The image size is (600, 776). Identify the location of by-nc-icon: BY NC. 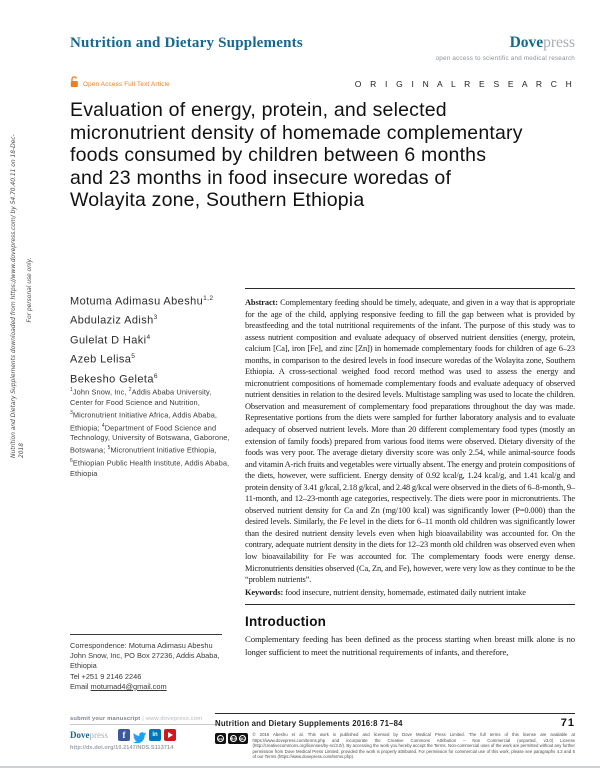
(238, 738).